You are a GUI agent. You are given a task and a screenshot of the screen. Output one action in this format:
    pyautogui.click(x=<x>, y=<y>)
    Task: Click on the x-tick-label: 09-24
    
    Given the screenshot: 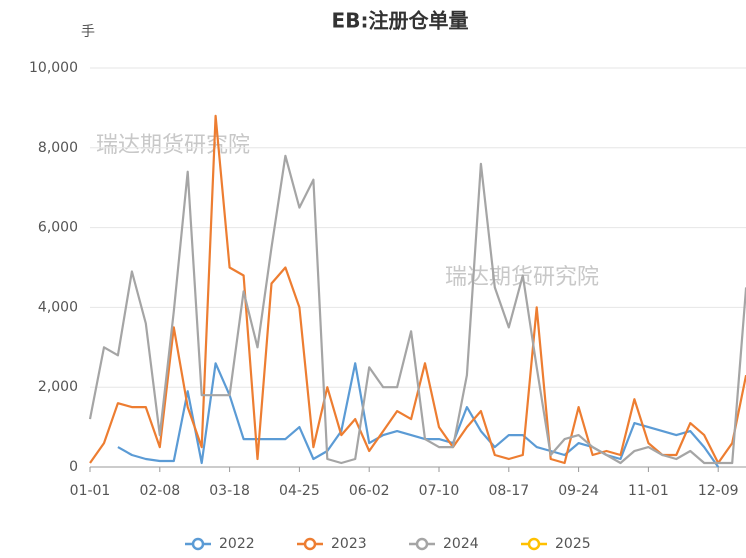 What is the action you would take?
    pyautogui.click(x=578, y=491)
    